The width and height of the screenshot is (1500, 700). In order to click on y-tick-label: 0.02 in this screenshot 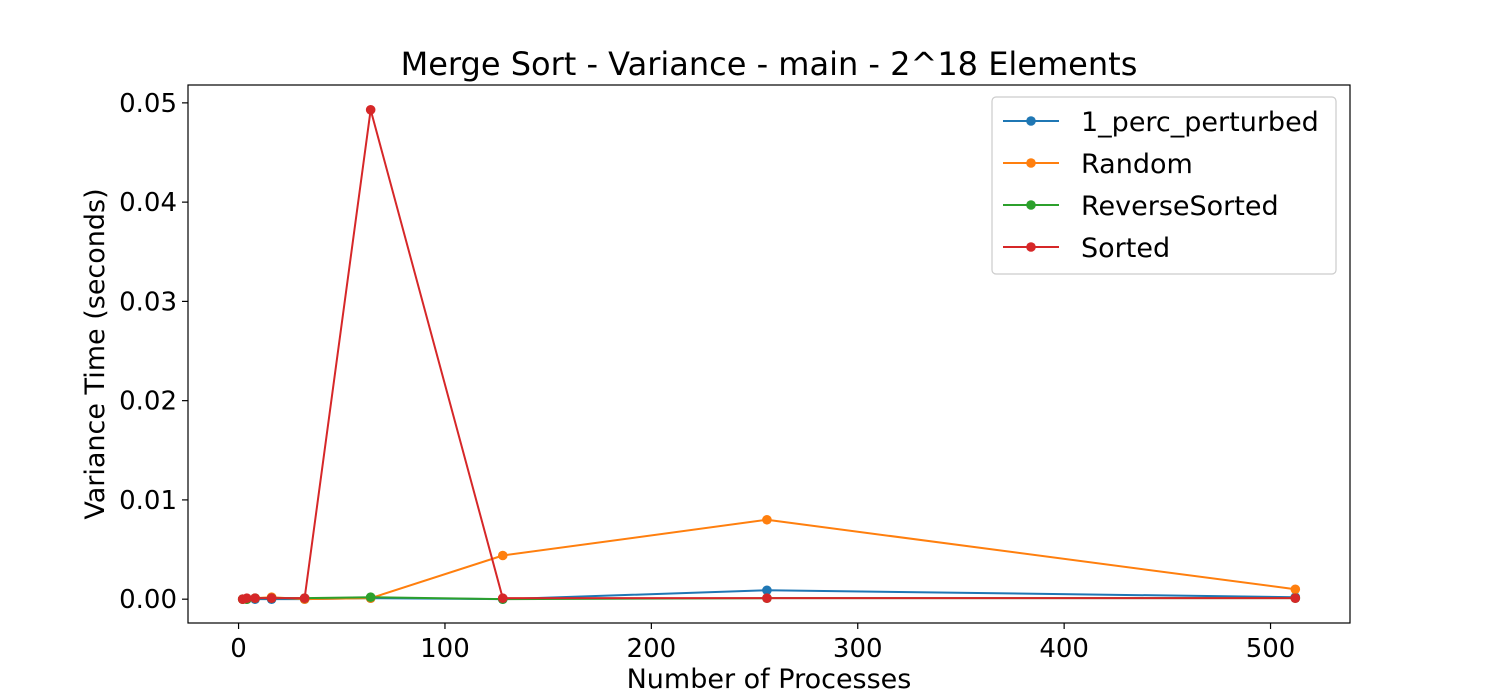, I will do `click(148, 402)`.